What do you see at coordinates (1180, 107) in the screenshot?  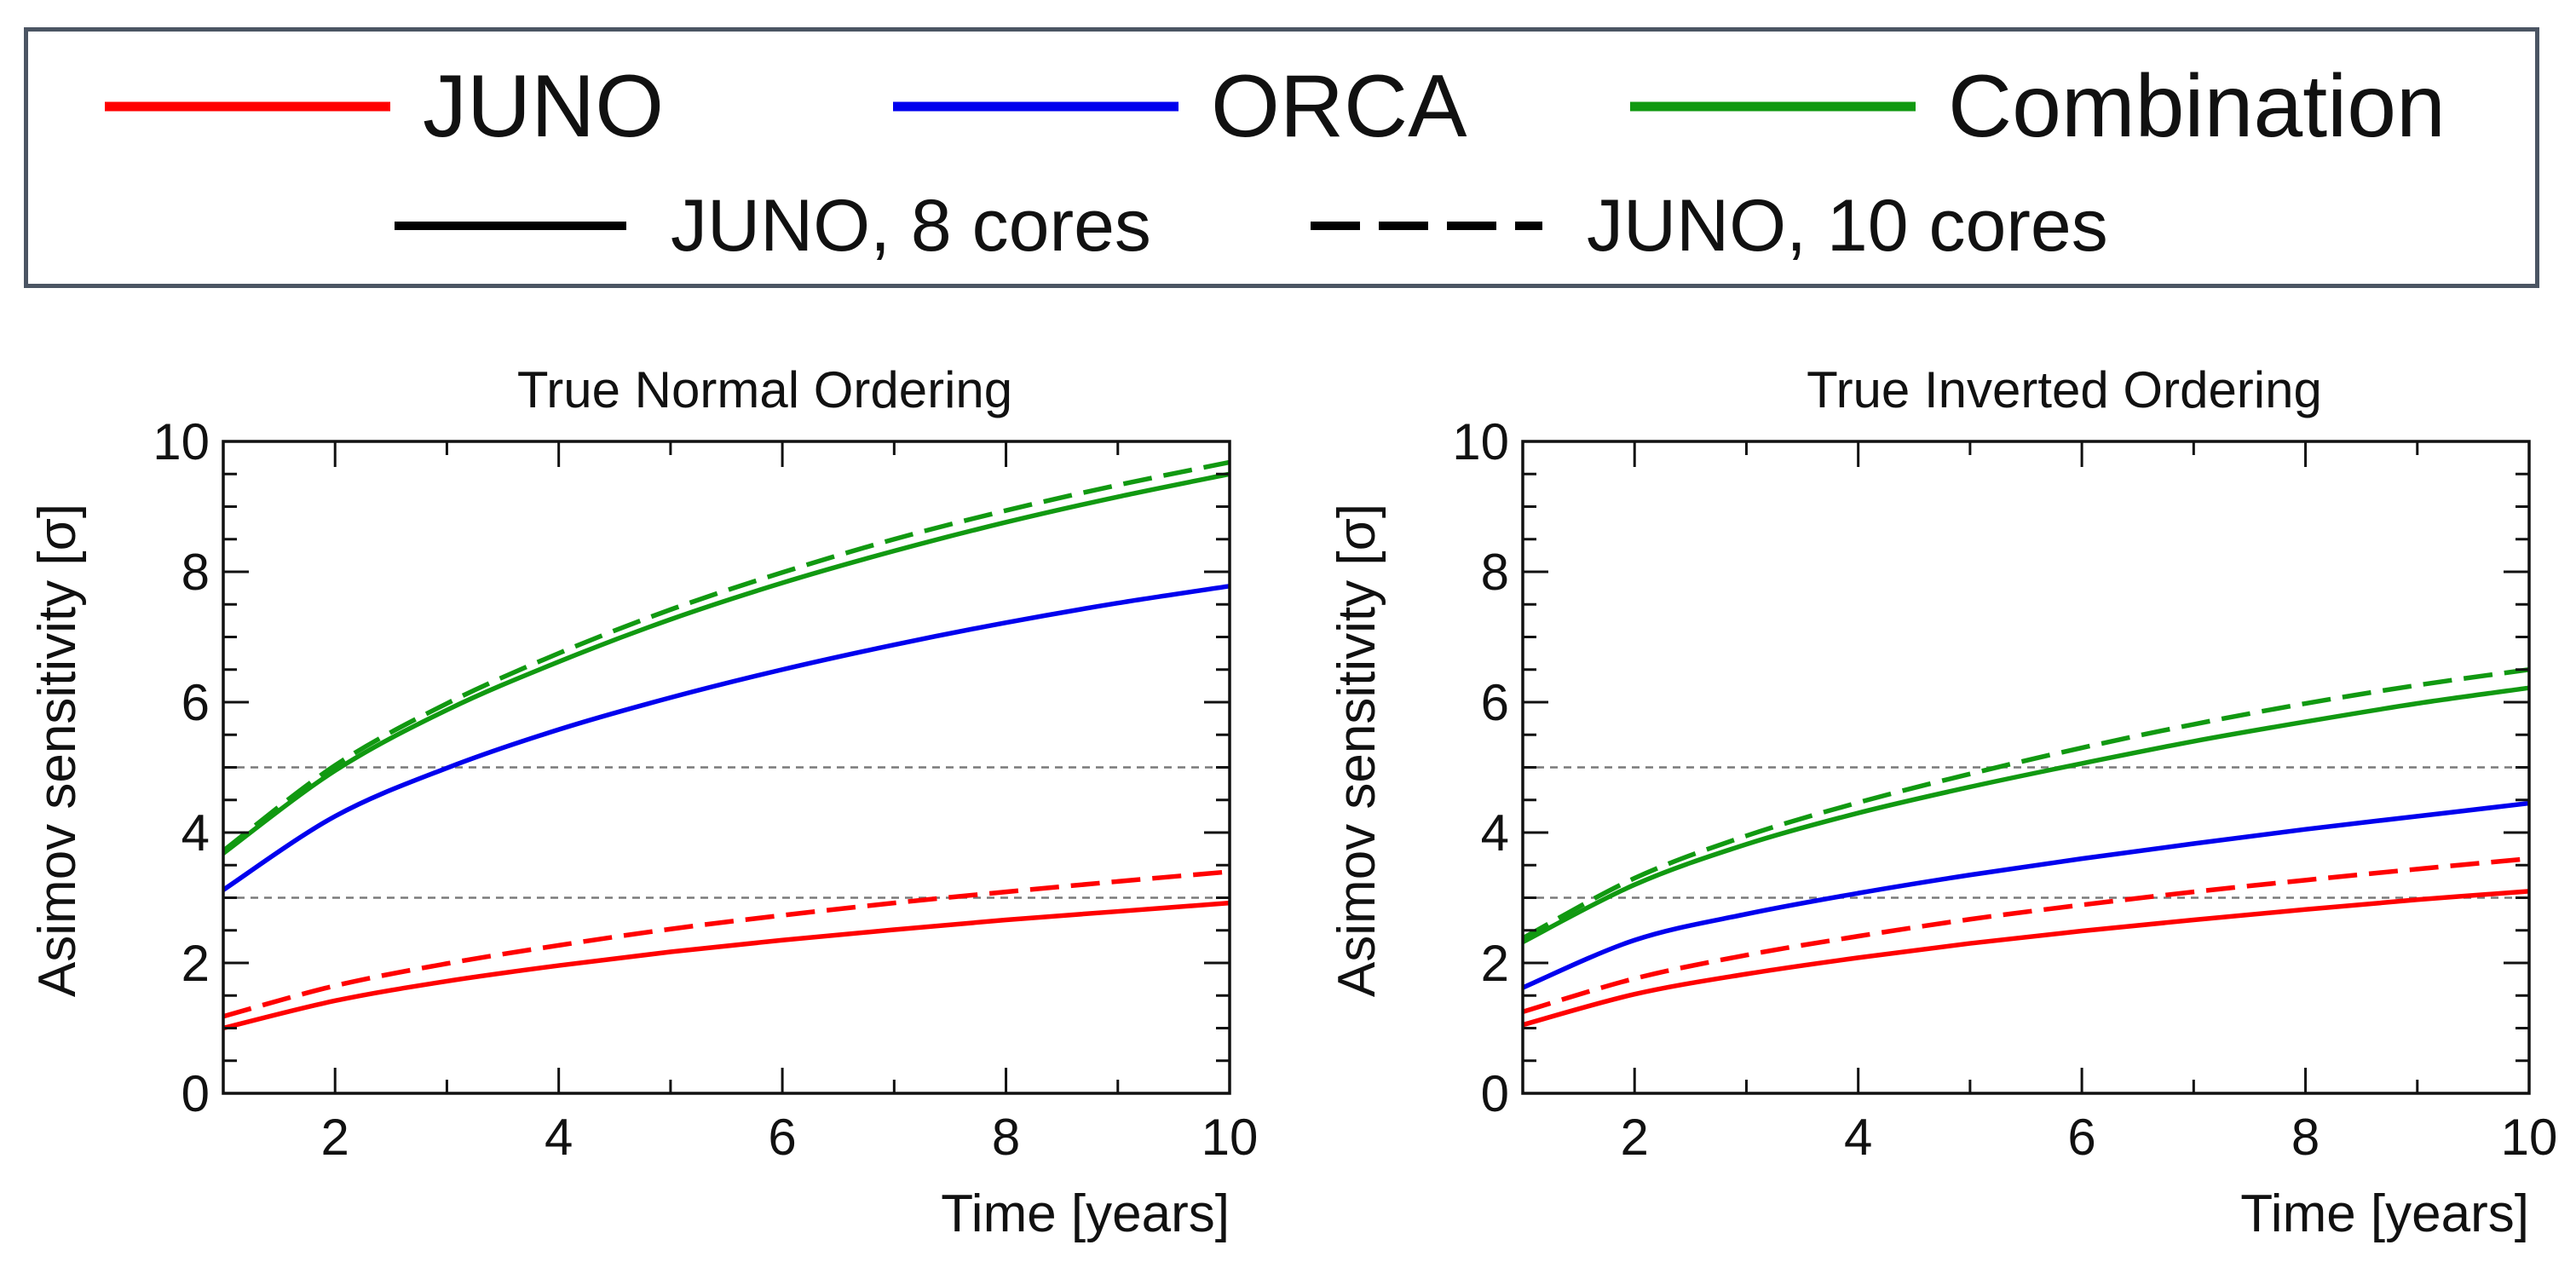 I see `legend-item-orca: ORCA` at bounding box center [1180, 107].